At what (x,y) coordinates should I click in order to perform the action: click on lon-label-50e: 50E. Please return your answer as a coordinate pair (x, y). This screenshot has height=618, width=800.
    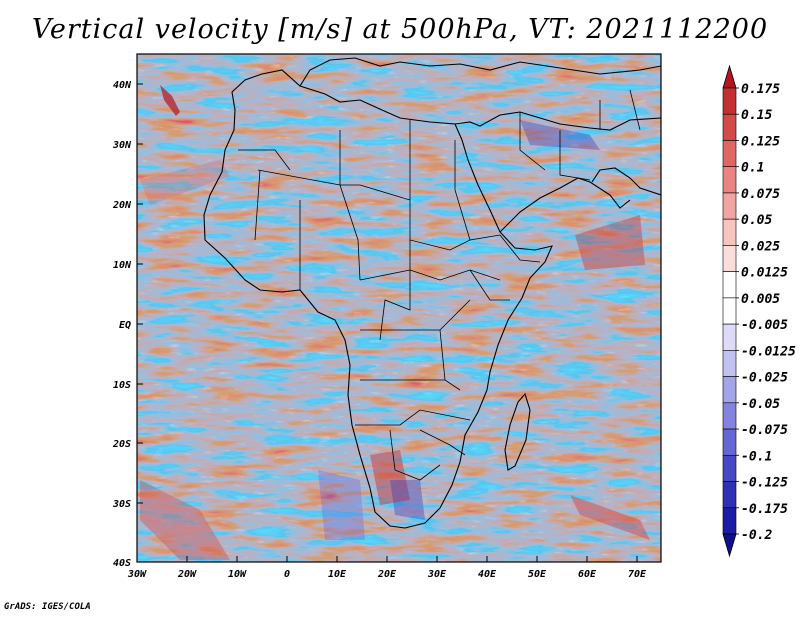
    Looking at the image, I should click on (537, 574).